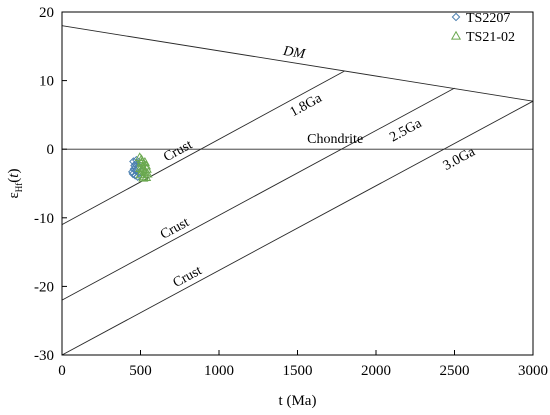 The image size is (550, 415). What do you see at coordinates (14, 195) in the screenshot?
I see `y-axis-title-base: ε` at bounding box center [14, 195].